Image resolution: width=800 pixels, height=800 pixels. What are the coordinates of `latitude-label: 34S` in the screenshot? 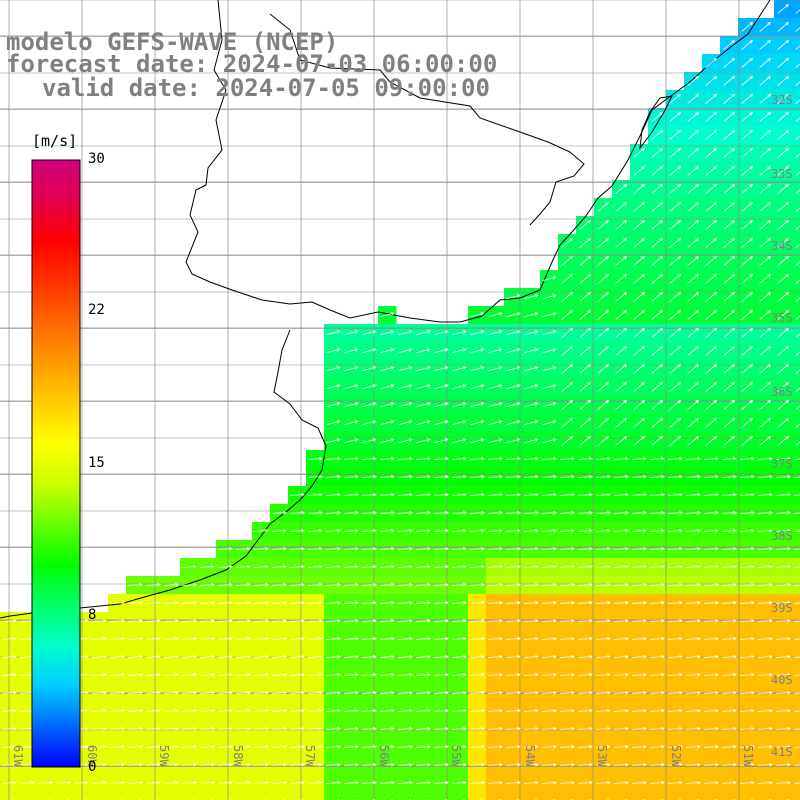 It's located at (782, 246).